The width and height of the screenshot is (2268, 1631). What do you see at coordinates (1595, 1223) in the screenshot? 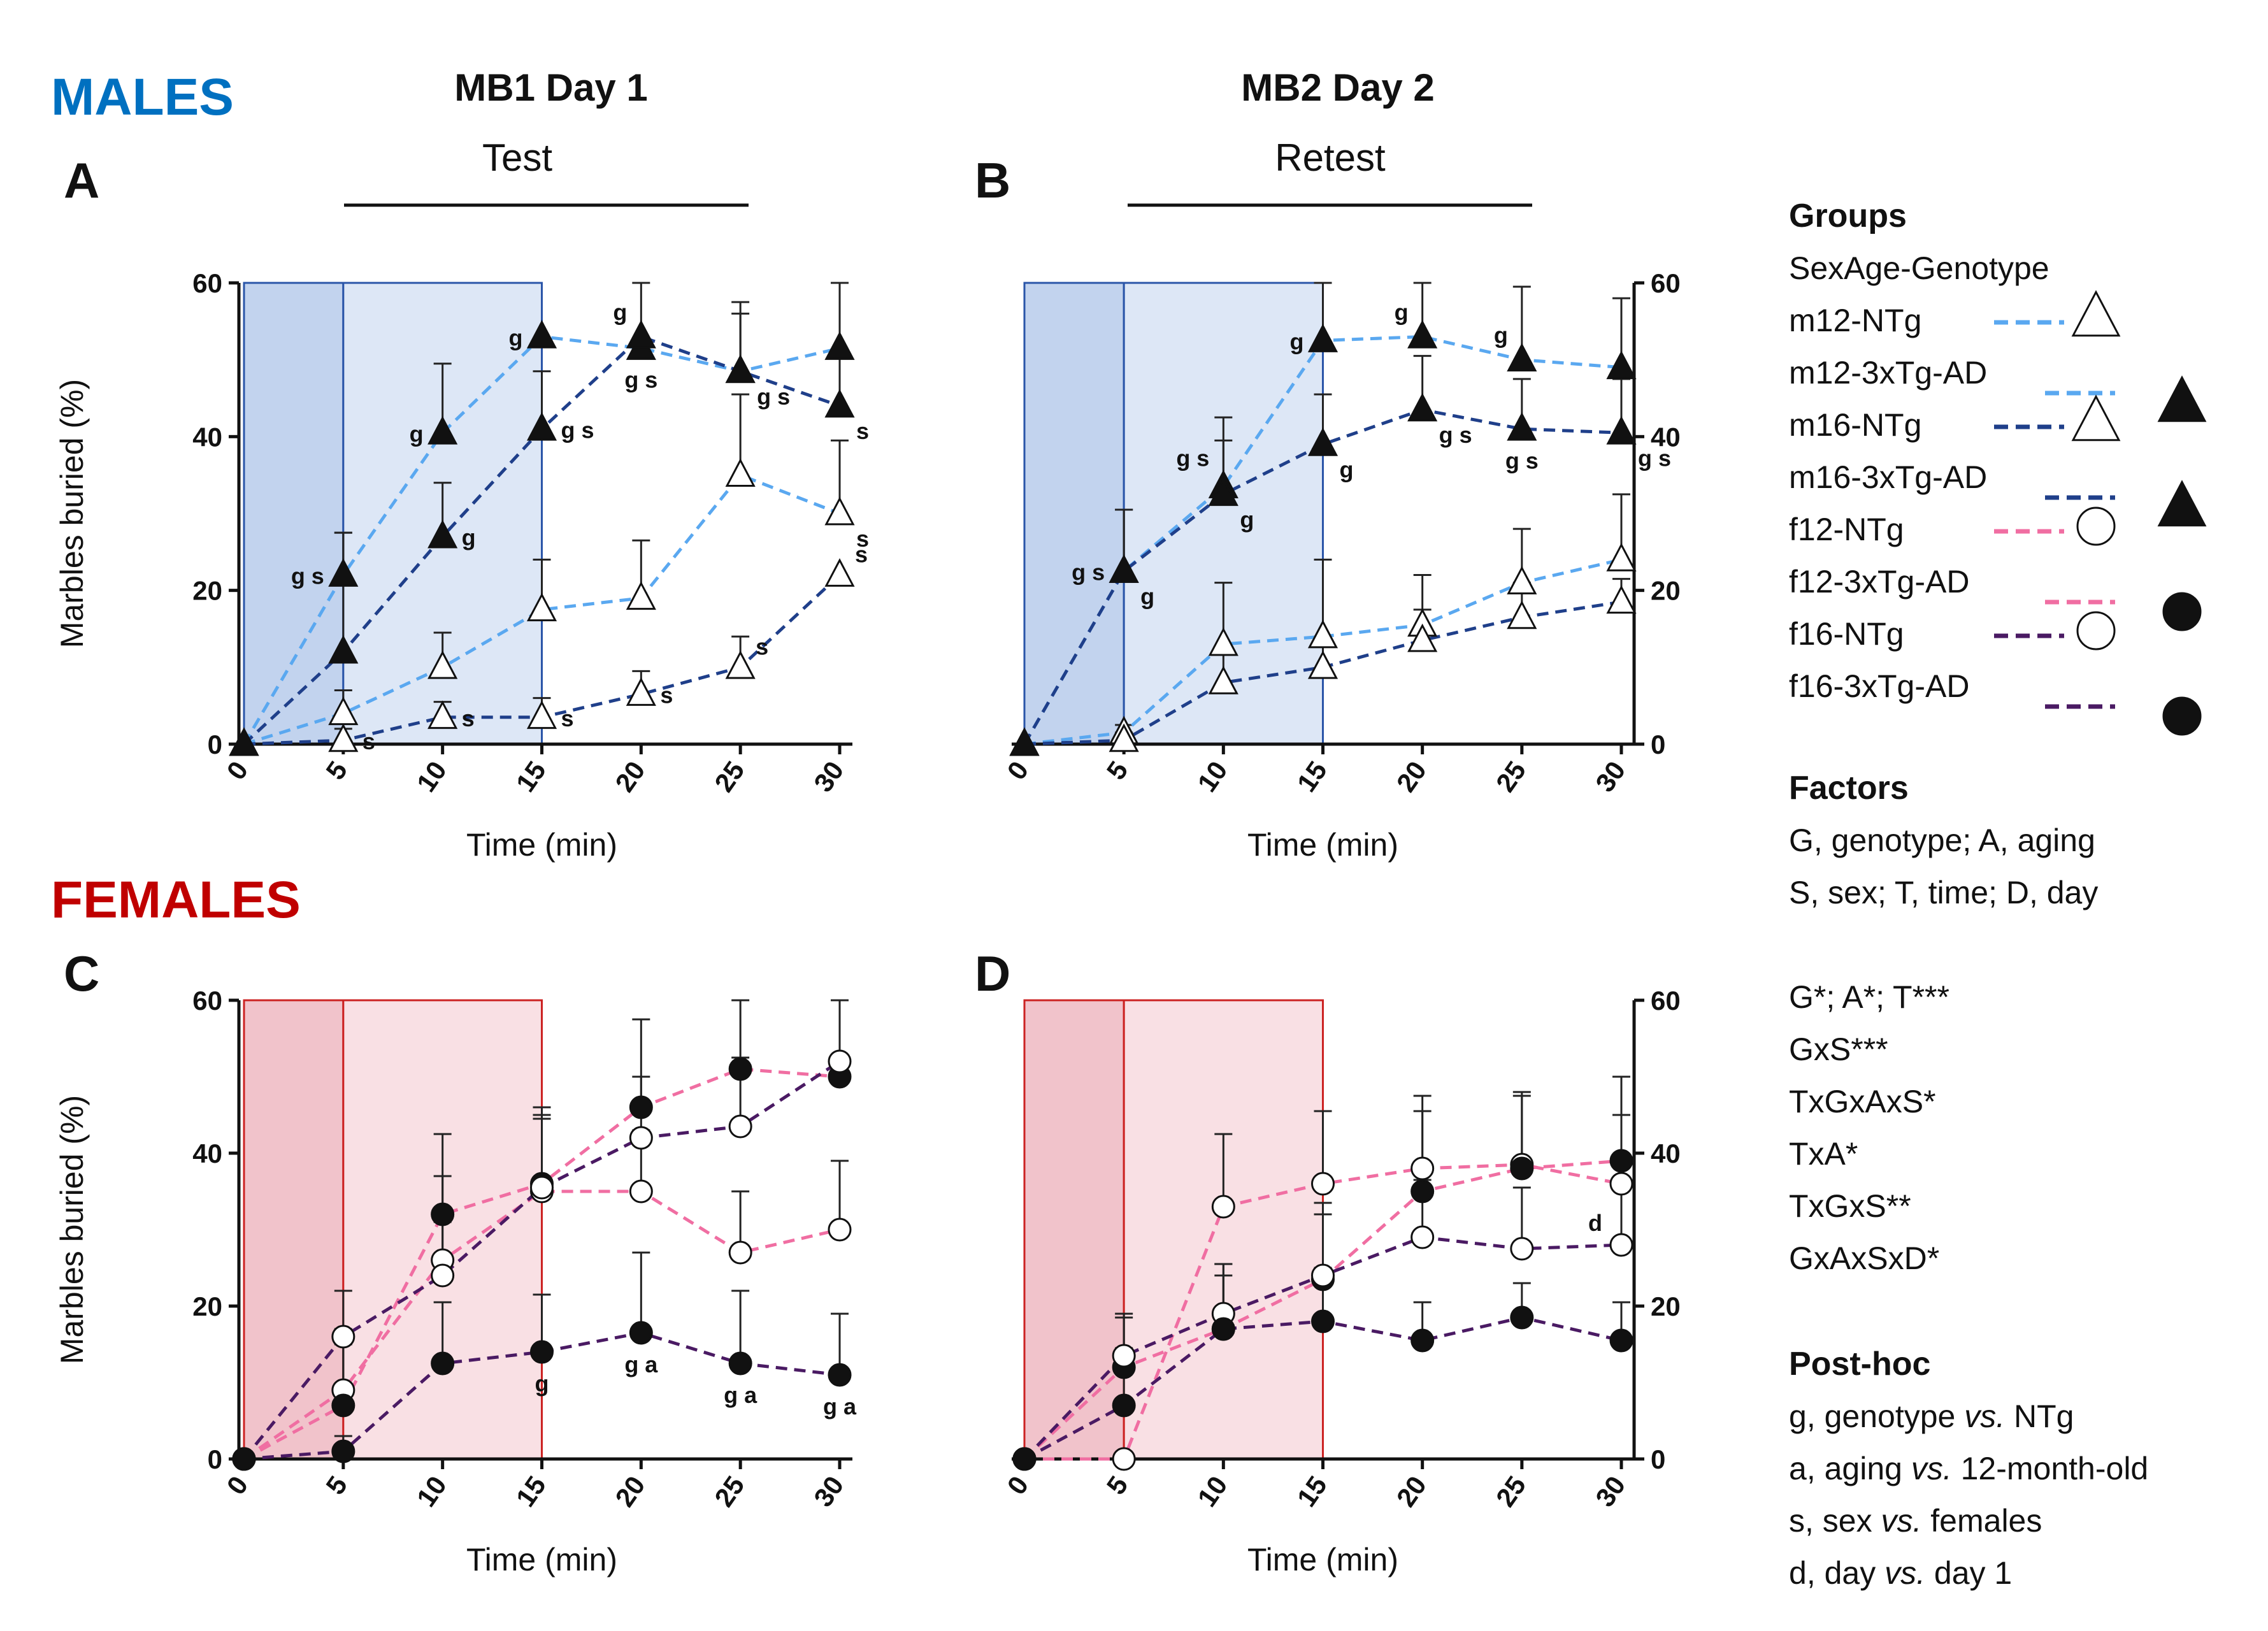
I see `significance-label: d` at bounding box center [1595, 1223].